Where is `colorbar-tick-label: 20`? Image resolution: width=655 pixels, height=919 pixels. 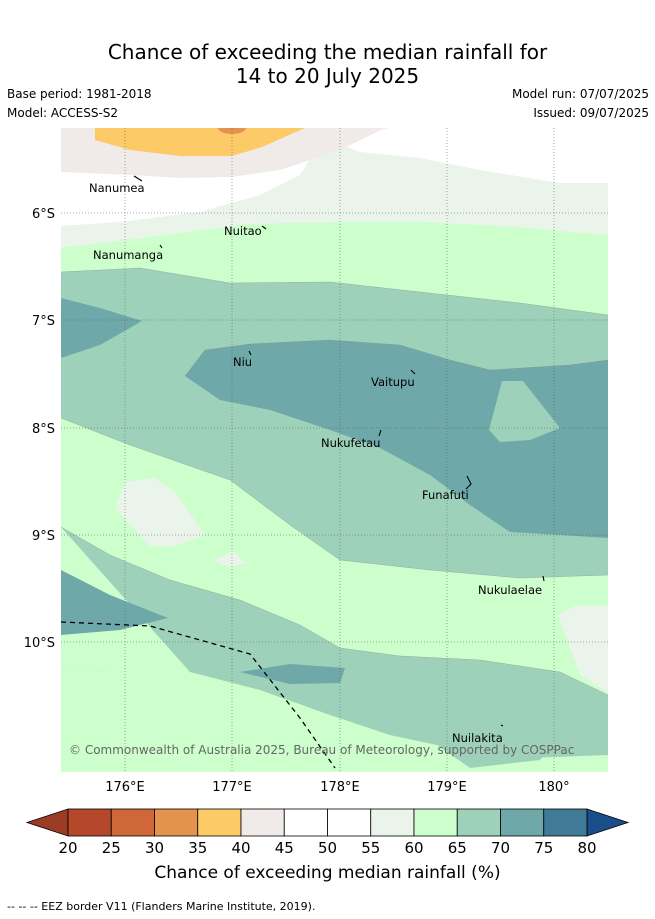
colorbar-tick-label: 20 is located at coordinates (67, 848).